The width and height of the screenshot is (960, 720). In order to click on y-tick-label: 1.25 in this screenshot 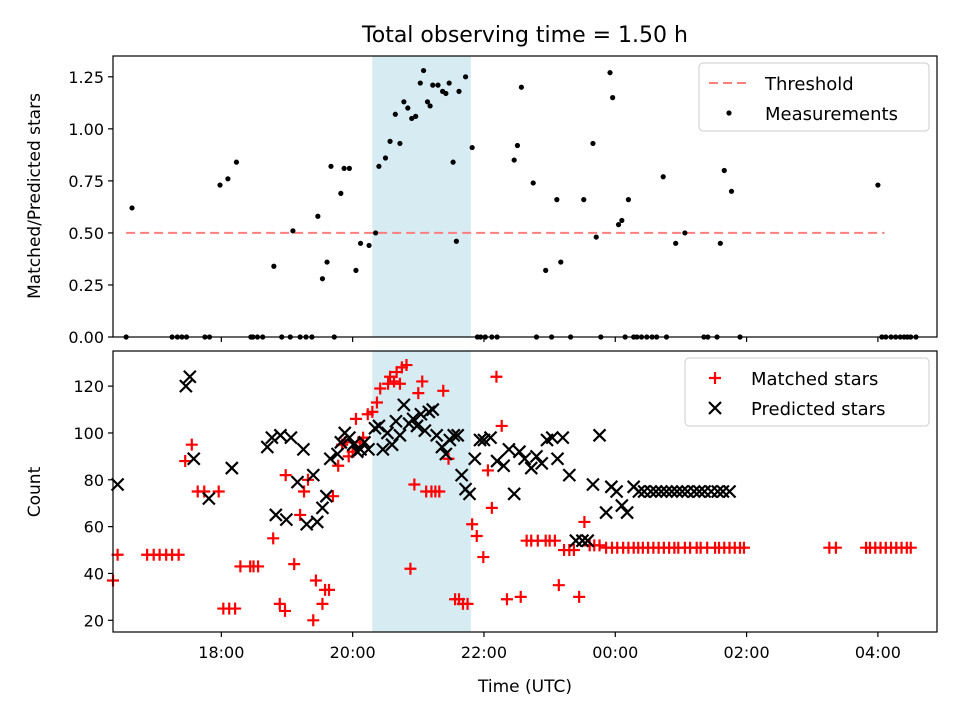, I will do `click(86, 77)`.